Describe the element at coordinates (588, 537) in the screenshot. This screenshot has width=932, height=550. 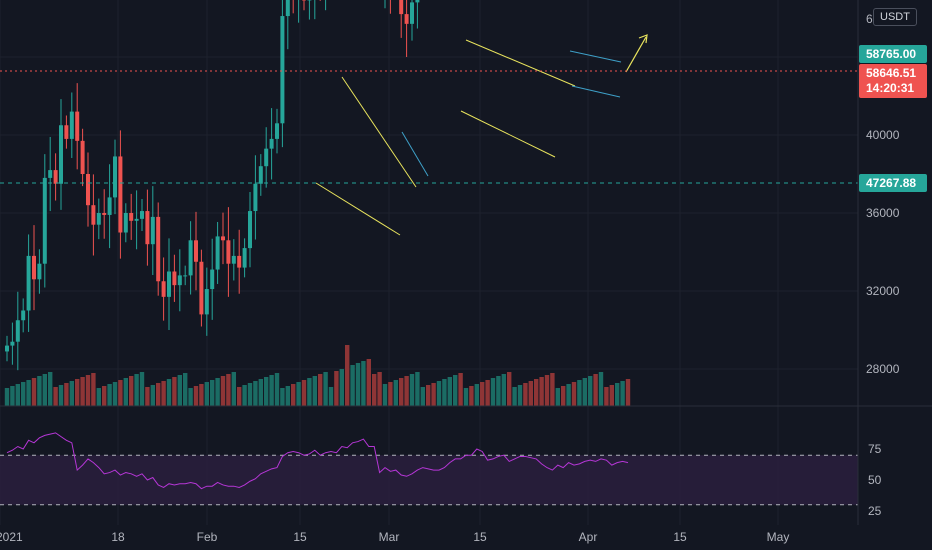
I see `time-tick: Apr` at that location.